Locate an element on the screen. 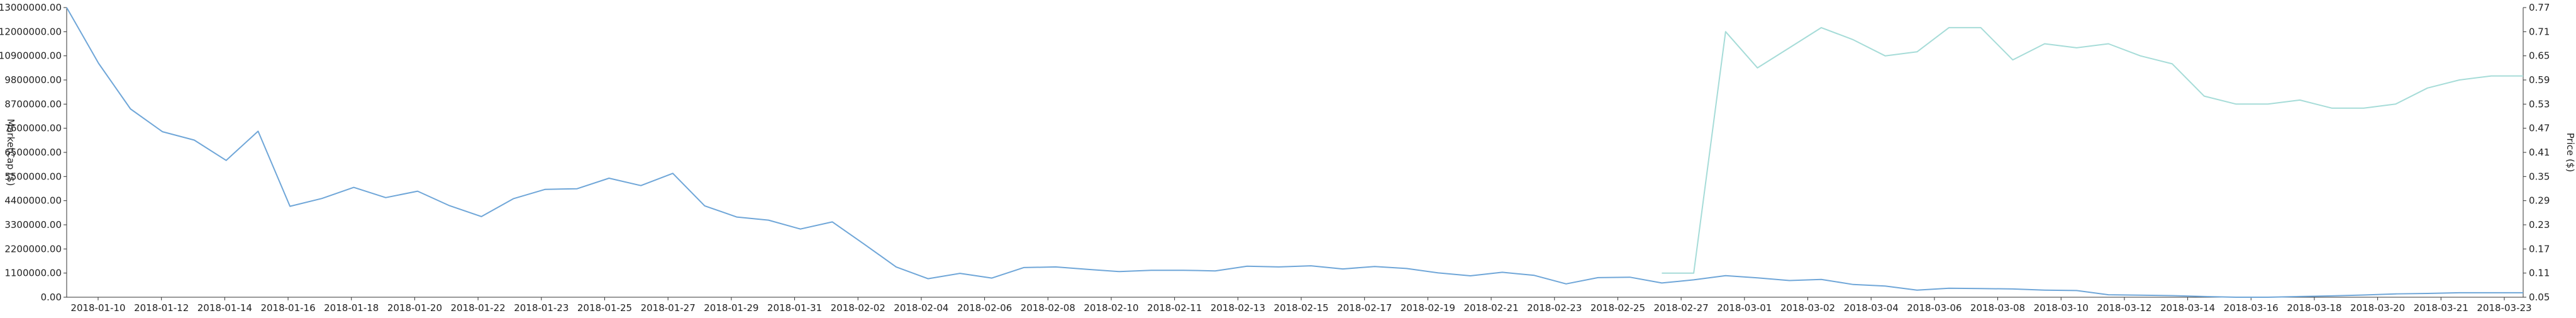 The image size is (2576, 318). y-left-tick-label: 4400000.00 is located at coordinates (33, 201).